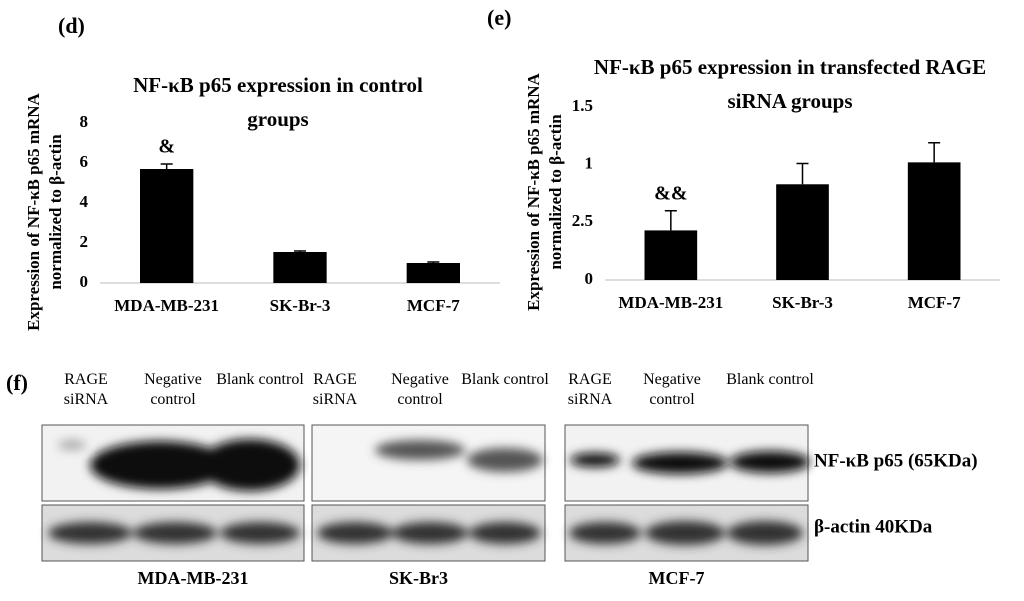 This screenshot has width=1024, height=601. What do you see at coordinates (84, 121) in the screenshot?
I see `y-tick-label: 8` at bounding box center [84, 121].